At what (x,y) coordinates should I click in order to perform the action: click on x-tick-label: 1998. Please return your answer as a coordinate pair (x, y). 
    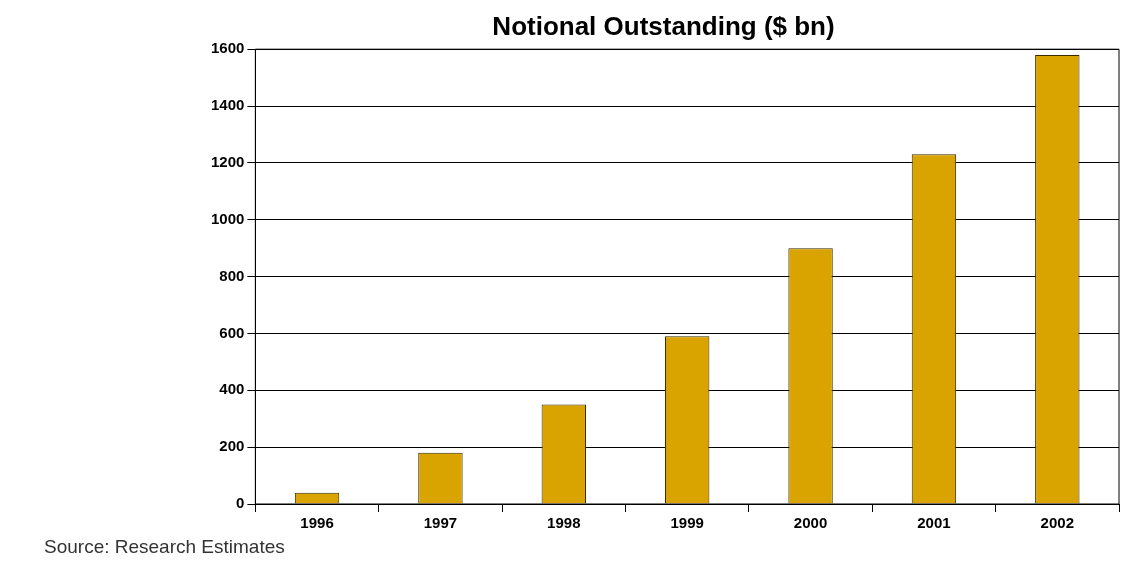
    Looking at the image, I should click on (564, 523).